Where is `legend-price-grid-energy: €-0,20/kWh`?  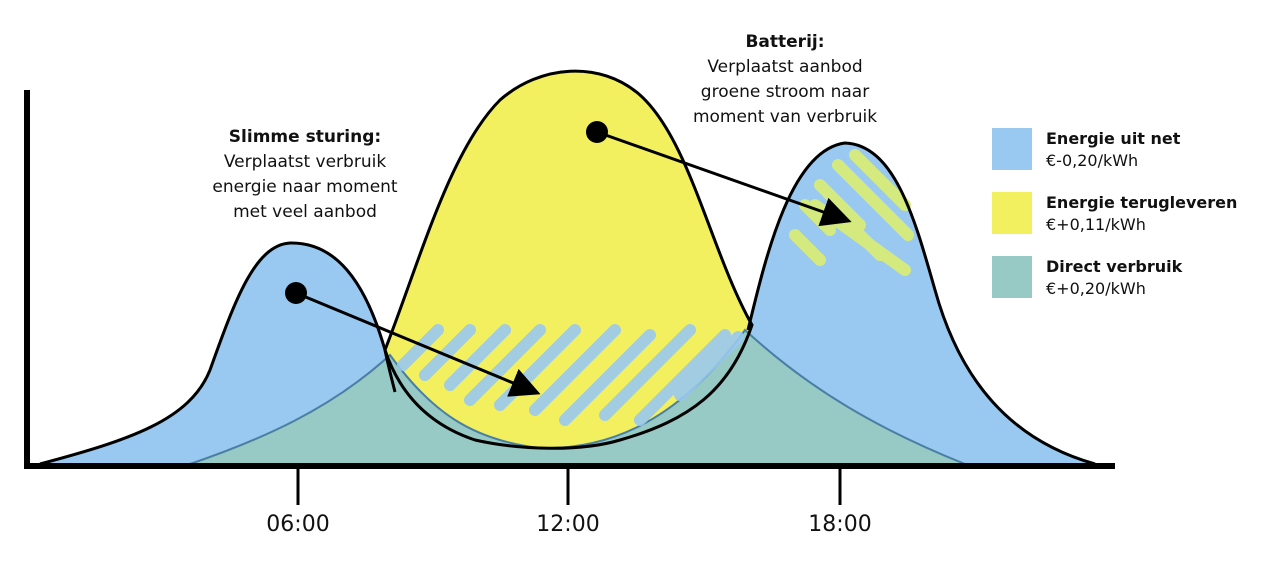
legend-price-grid-energy: €-0,20/kWh is located at coordinates (1092, 160).